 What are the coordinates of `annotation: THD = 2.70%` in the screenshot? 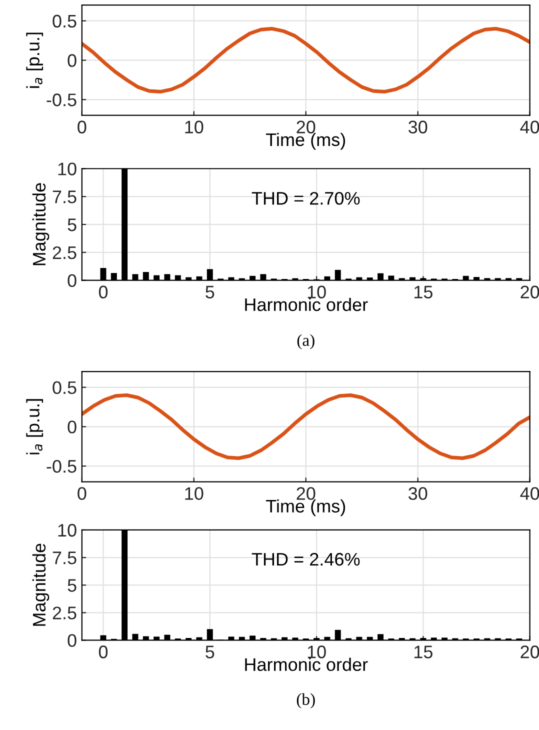 It's located at (306, 198).